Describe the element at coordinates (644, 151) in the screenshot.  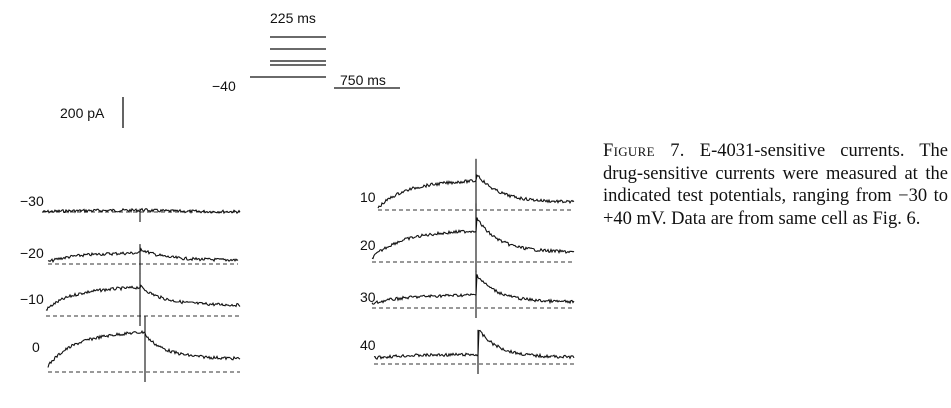
I see `figure-number: Figure 7.` at that location.